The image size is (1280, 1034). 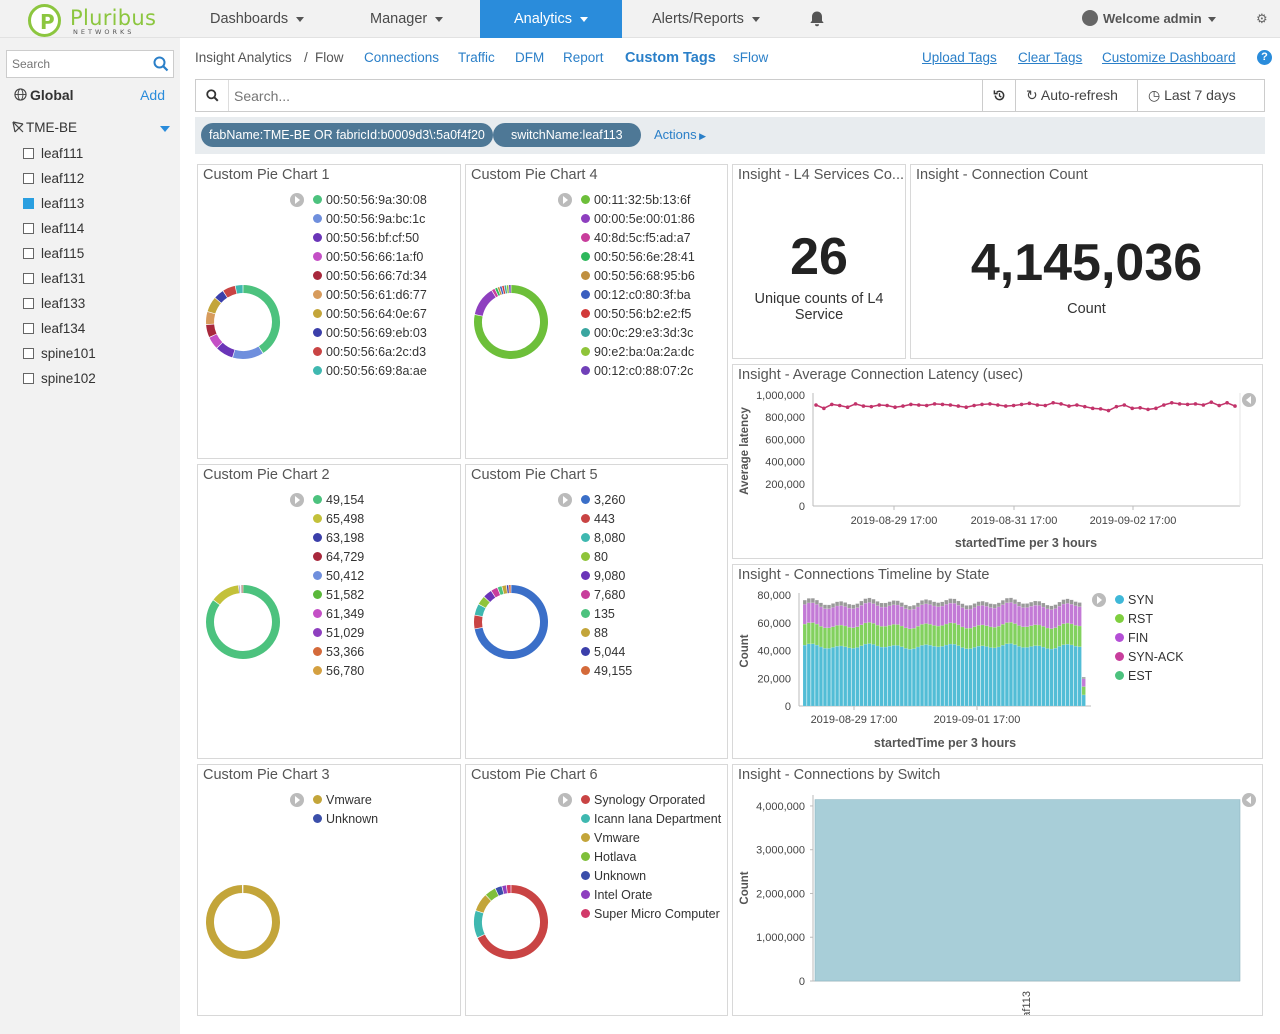 I want to click on switch-item-leaf131: leaf131, so click(x=59, y=278).